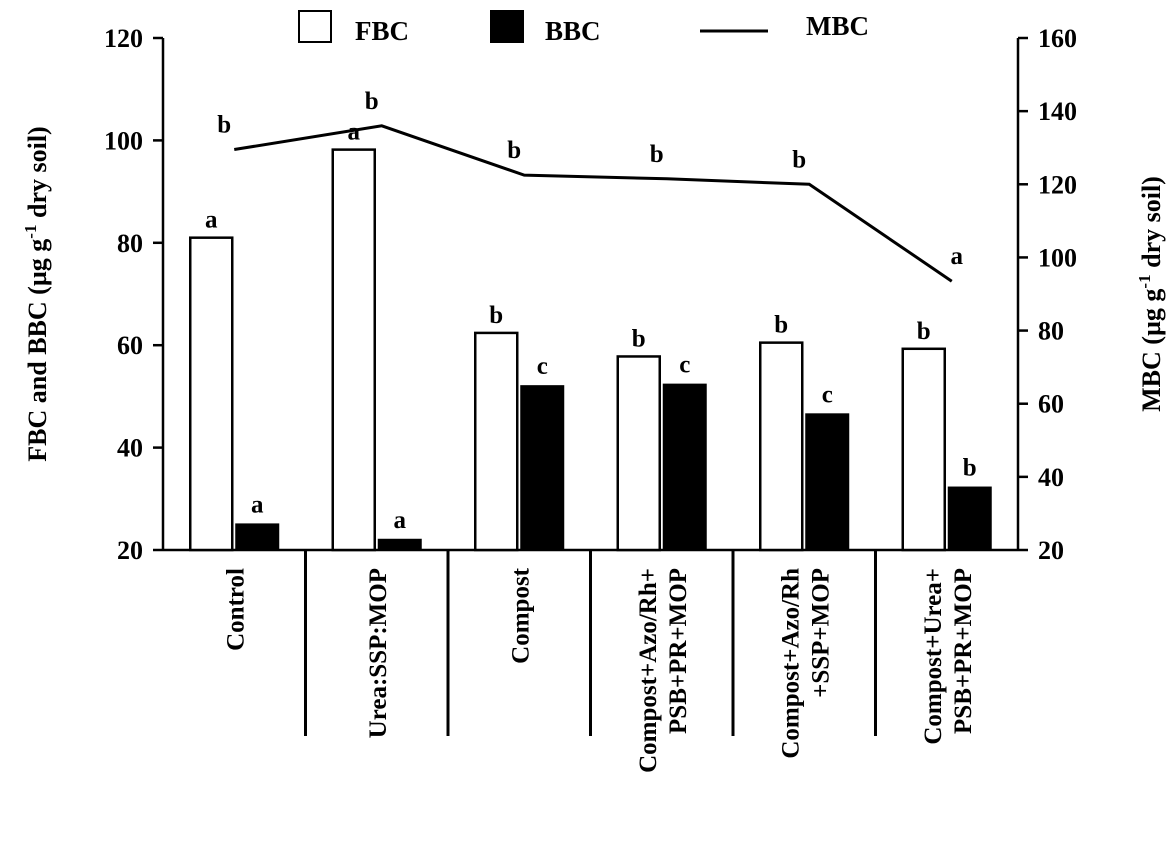  Describe the element at coordinates (1051, 331) in the screenshot. I see `right-tick-label: 80` at that location.